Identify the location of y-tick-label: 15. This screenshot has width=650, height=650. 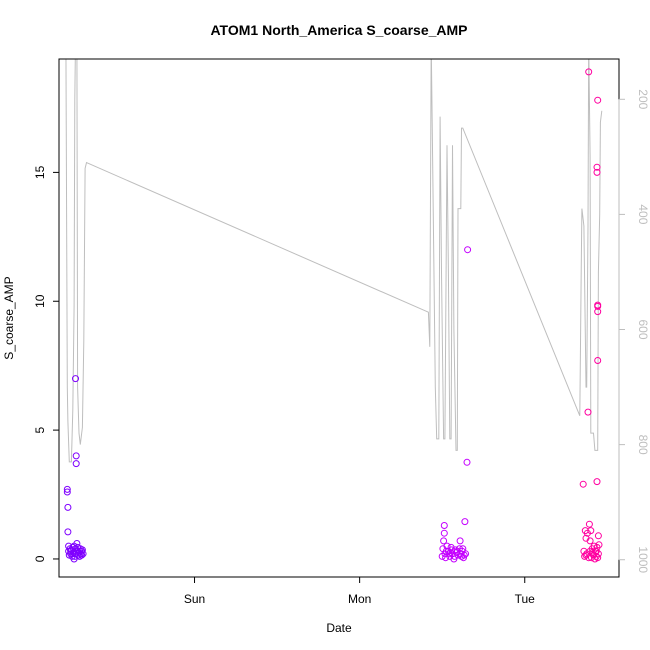
(40, 172).